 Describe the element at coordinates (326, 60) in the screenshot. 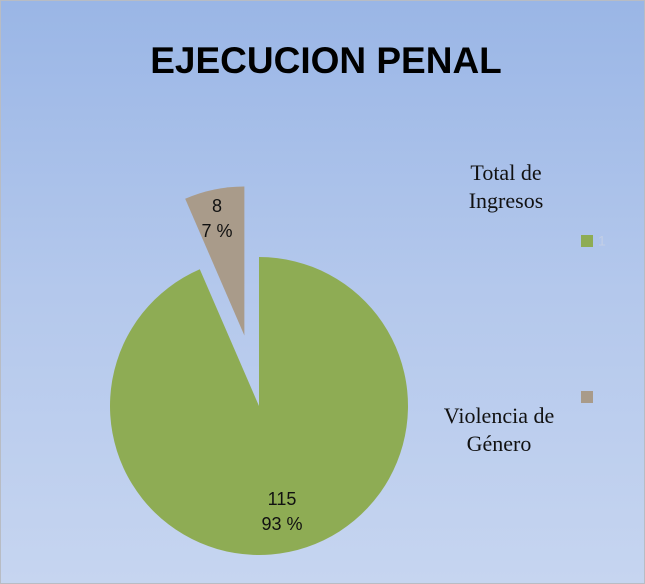

I see `chart-title: EJECUCION PENAL` at that location.